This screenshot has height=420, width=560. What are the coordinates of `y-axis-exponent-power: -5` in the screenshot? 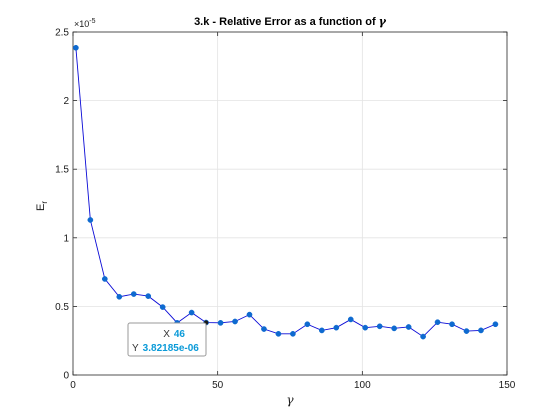 It's located at (92, 21).